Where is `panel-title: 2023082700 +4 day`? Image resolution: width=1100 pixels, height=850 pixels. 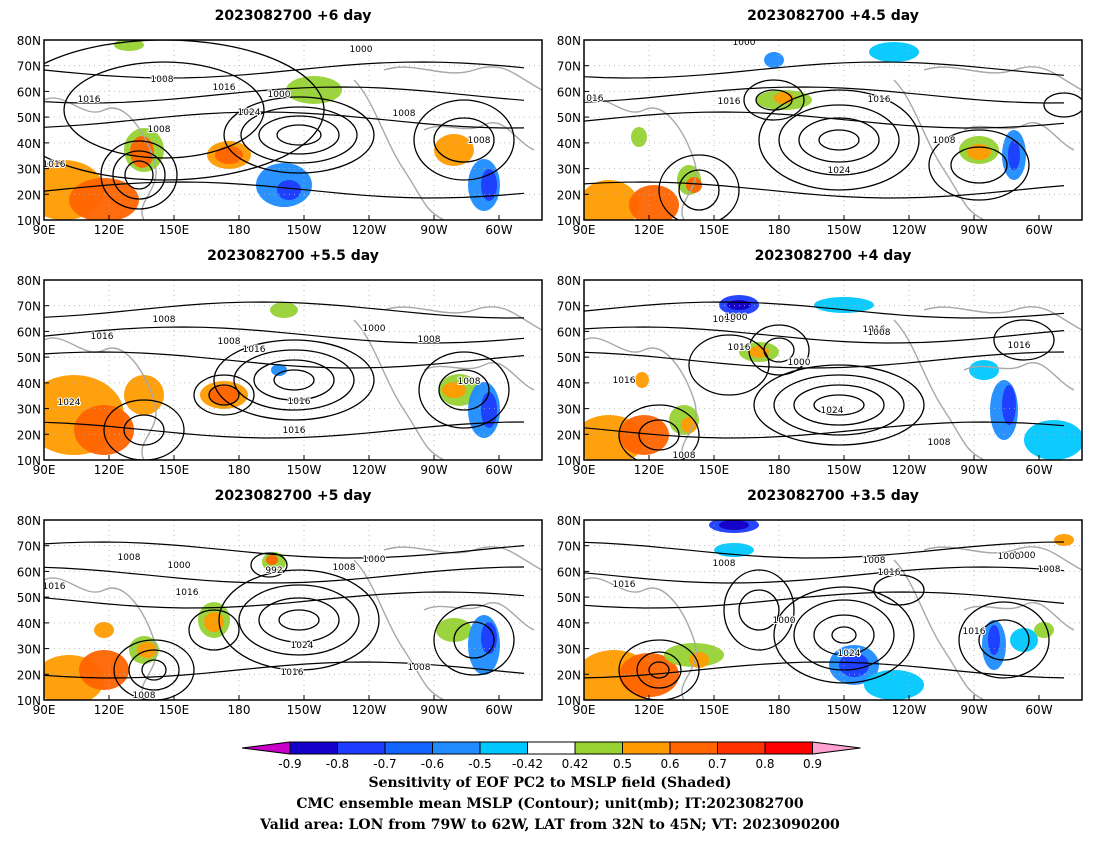
panel-title: 2023082700 +4 day is located at coordinates (833, 256).